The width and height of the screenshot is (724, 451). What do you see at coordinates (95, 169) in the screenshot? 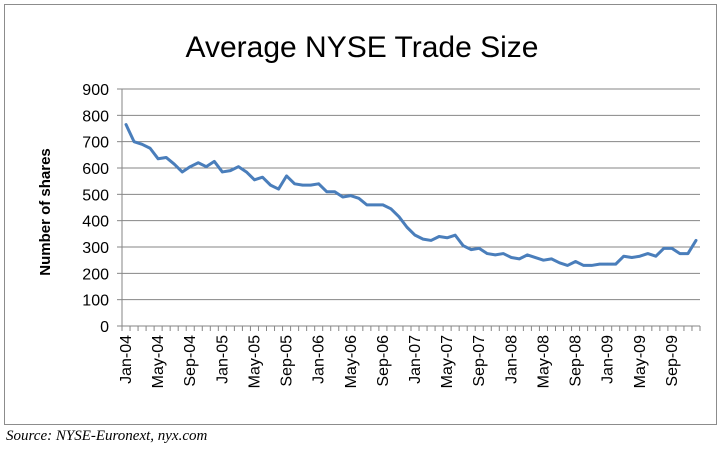
I see `y-tick-label-600: 600` at bounding box center [95, 169].